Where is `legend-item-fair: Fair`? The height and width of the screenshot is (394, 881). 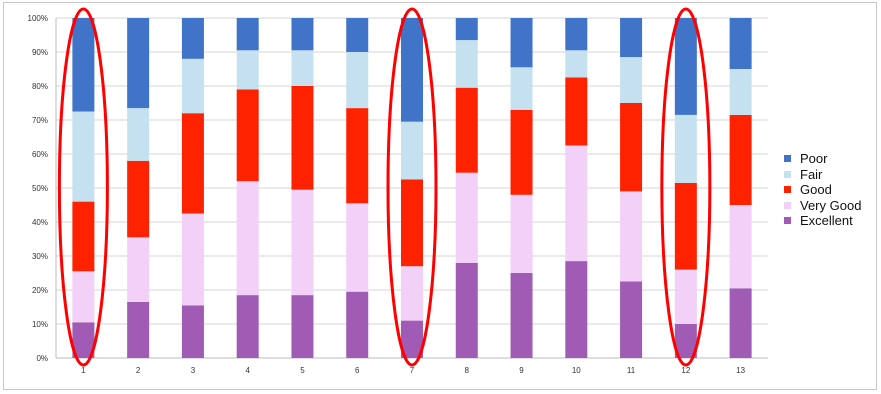 legend-item-fair: Fair is located at coordinates (832, 175).